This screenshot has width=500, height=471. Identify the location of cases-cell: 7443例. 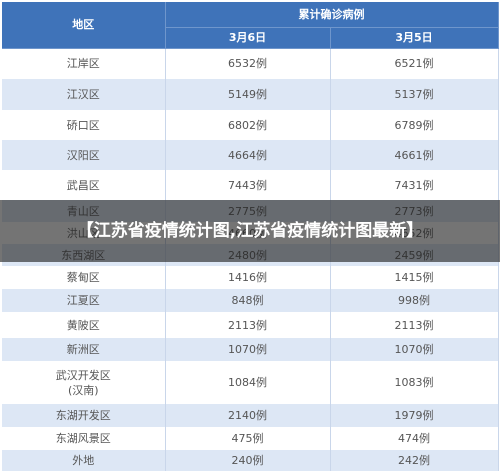
(248, 185).